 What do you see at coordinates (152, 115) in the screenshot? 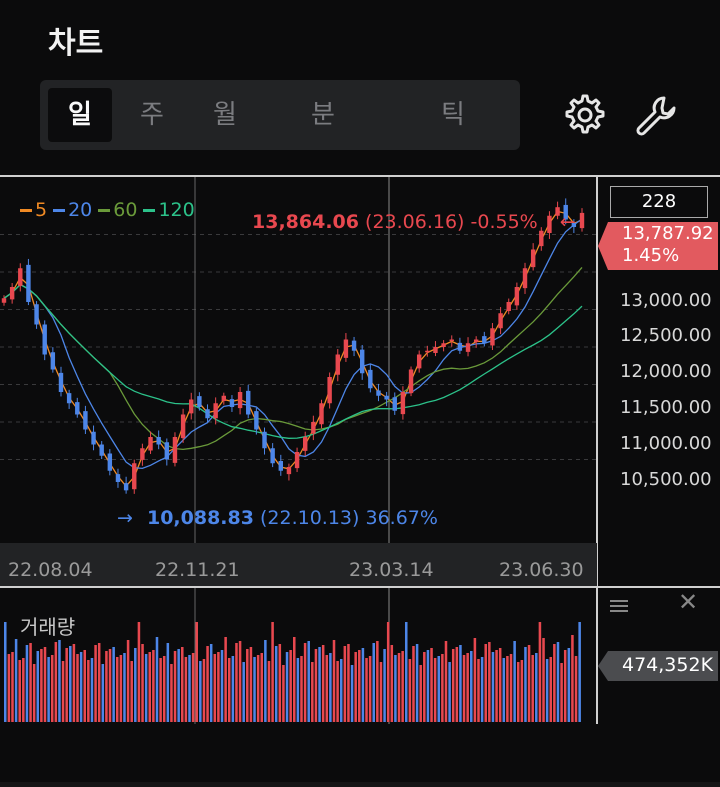
I see `tab-week: 주` at bounding box center [152, 115].